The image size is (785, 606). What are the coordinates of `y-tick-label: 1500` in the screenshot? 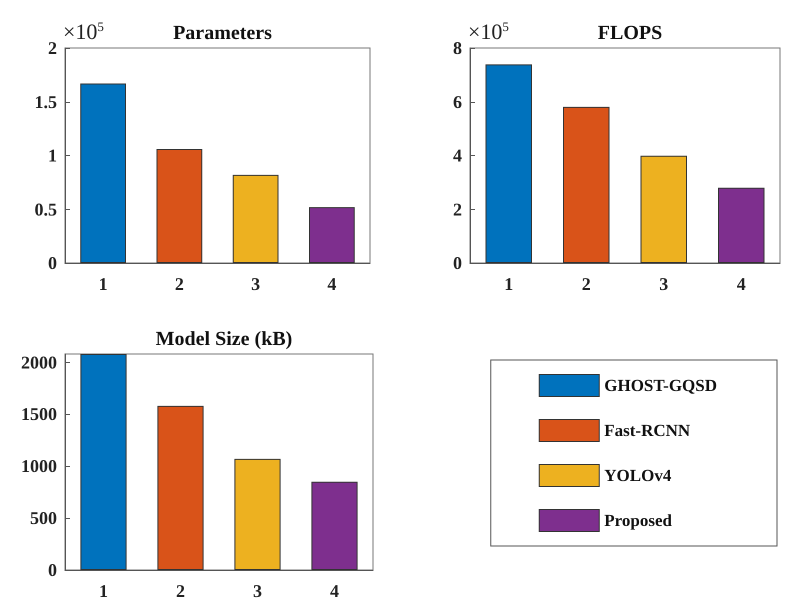 It's located at (39, 414).